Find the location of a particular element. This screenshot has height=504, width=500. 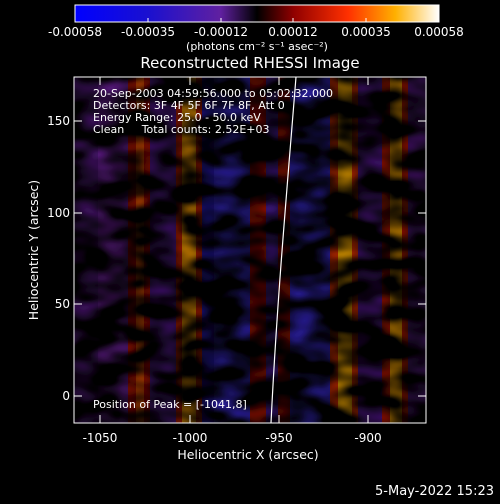

y-tick-label: 0 is located at coordinates (66, 396).